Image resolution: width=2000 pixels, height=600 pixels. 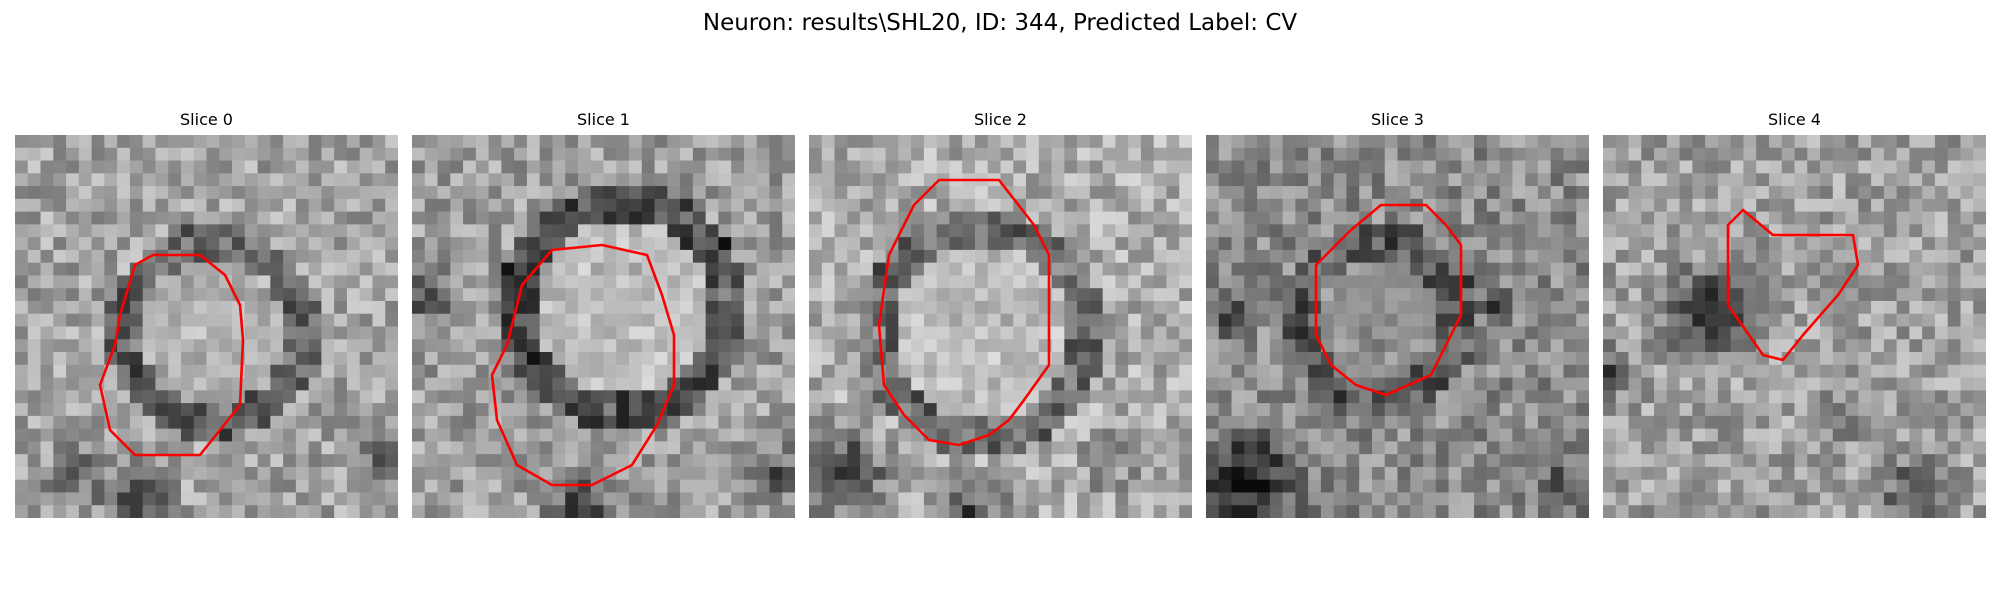 What do you see at coordinates (1397, 119) in the screenshot?
I see `slice-title-3: Slice 3` at bounding box center [1397, 119].